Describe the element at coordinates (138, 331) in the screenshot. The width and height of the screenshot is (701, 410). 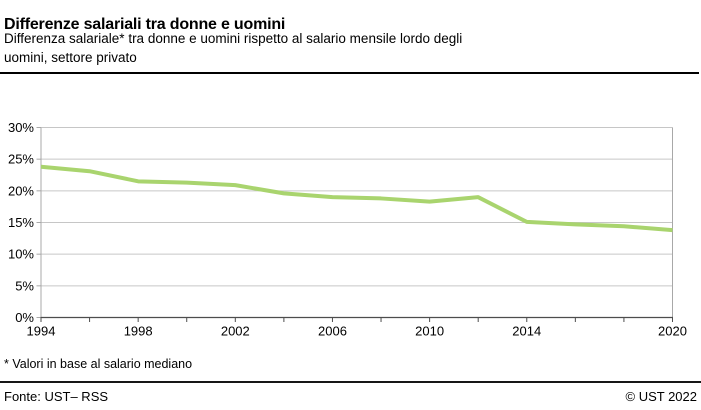
I see `x-tick-label: 1998` at that location.